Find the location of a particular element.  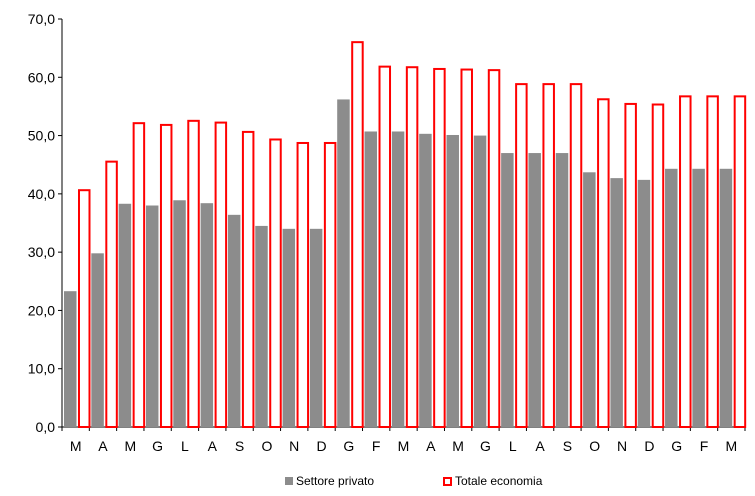

y-tick-label: 70,0 is located at coordinates (41, 19).